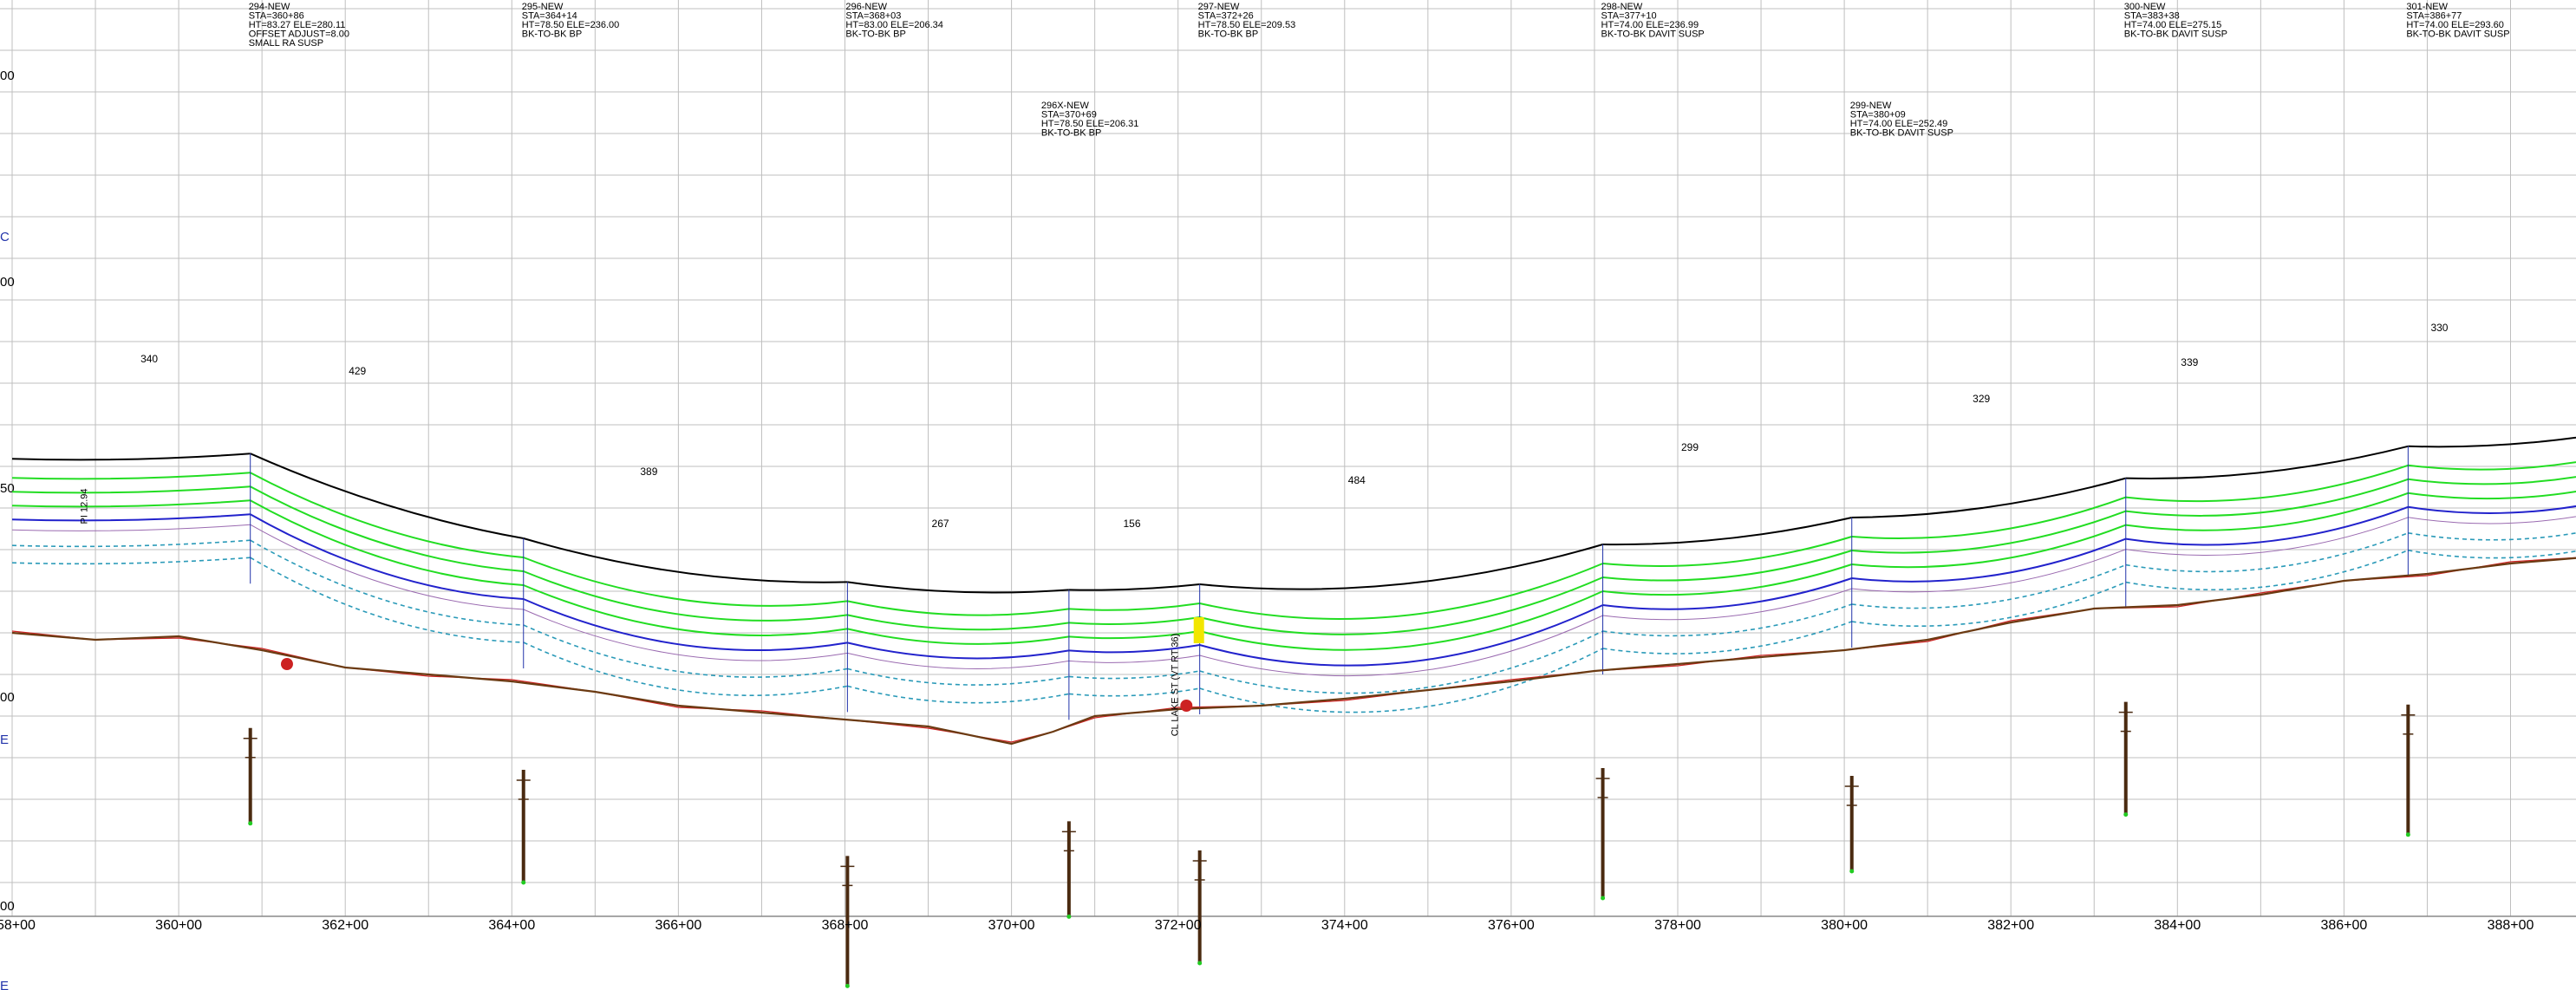 Image resolution: width=2576 pixels, height=990 pixels. What do you see at coordinates (1357, 480) in the screenshot?
I see `span-length-label: 484` at bounding box center [1357, 480].